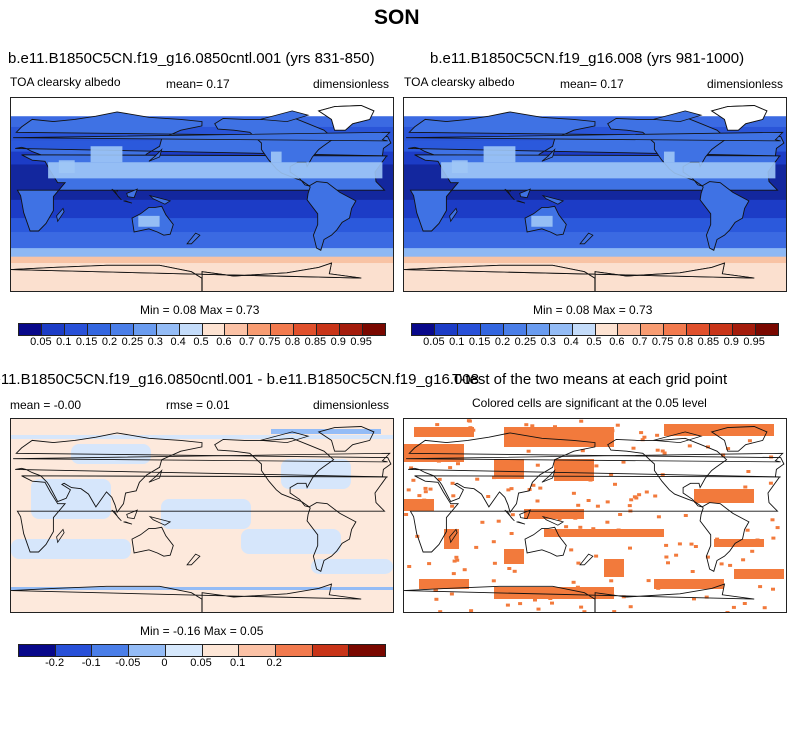 Image resolution: width=797 pixels, height=733 pixels. I want to click on panel1-colorbar, so click(202, 329).